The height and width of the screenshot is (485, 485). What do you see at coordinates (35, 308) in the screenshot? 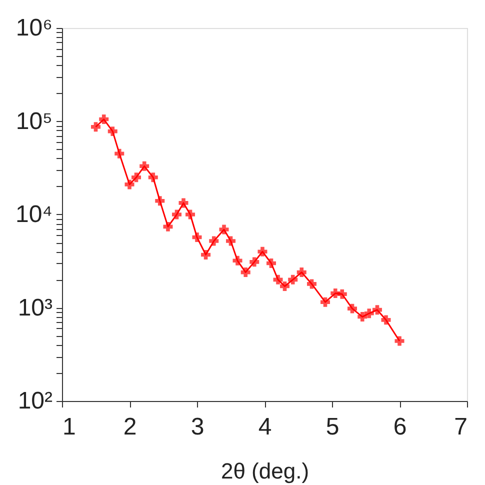
I see `y-tick-label: 10³` at bounding box center [35, 308].